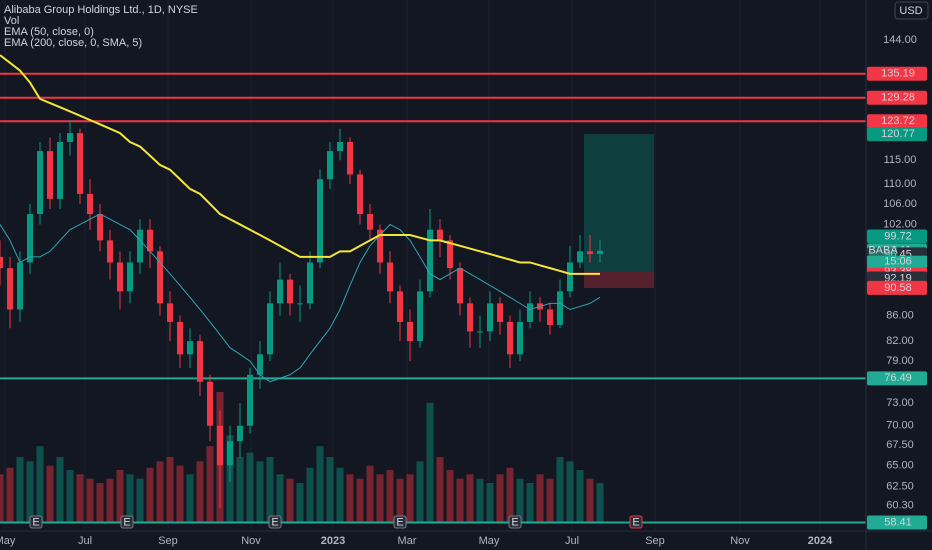 The image size is (932, 550). What do you see at coordinates (900, 184) in the screenshot?
I see `y-tick-label: 110.00` at bounding box center [900, 184].